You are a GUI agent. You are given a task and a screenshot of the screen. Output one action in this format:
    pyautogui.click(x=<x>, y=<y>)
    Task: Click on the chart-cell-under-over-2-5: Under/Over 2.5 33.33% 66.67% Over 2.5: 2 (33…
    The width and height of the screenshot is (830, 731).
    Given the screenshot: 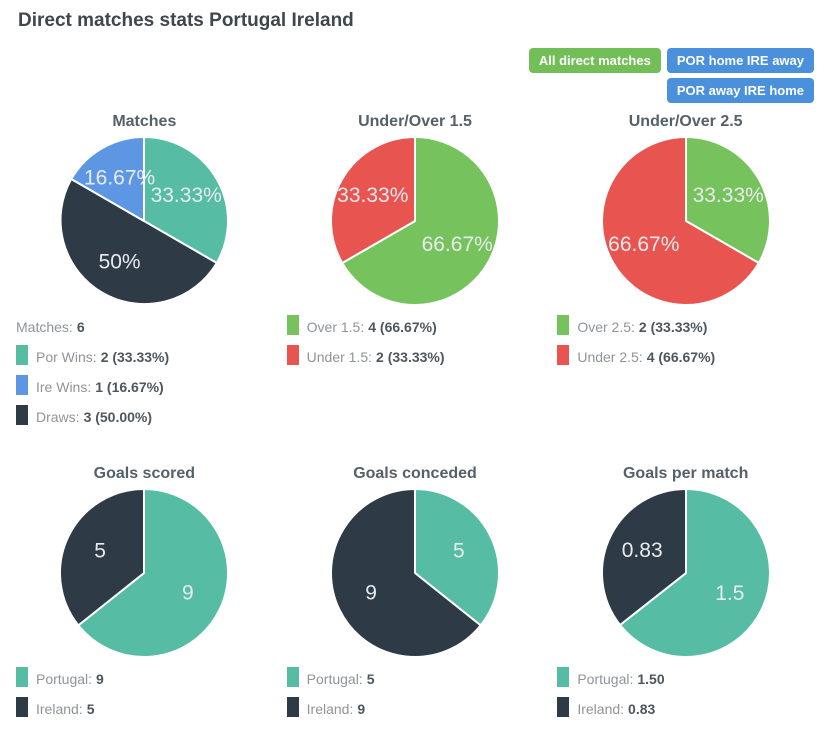 What is the action you would take?
    pyautogui.click(x=685, y=274)
    